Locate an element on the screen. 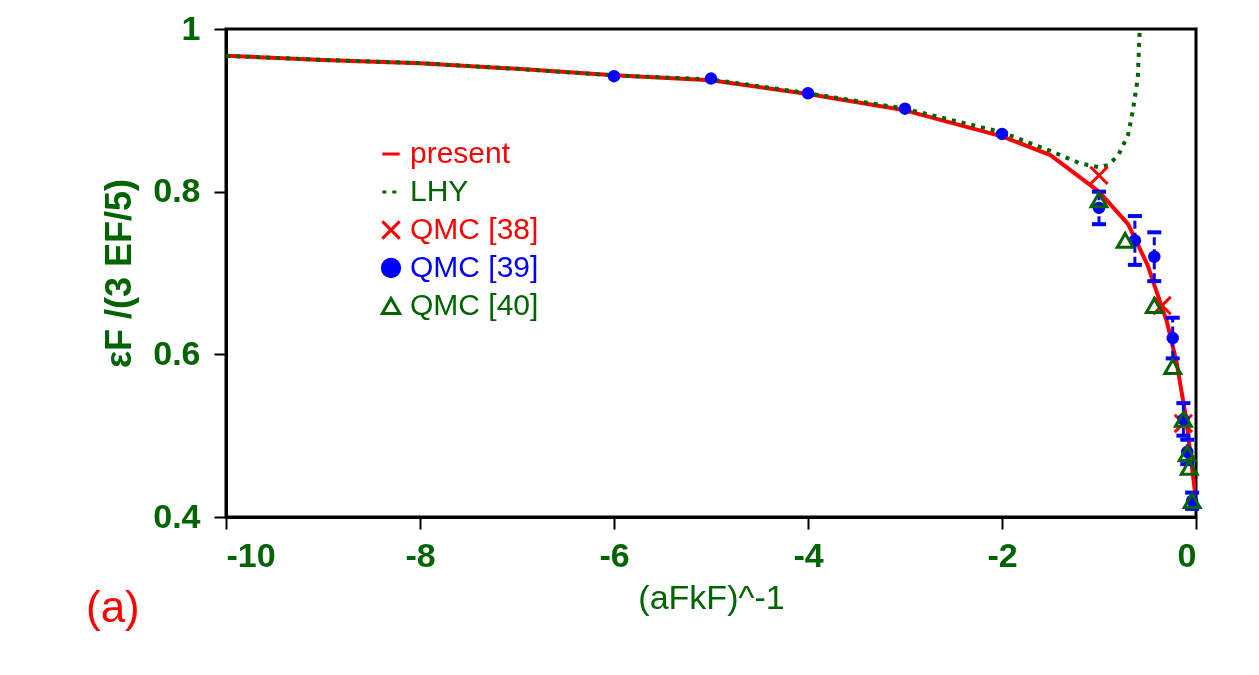 This screenshot has height=675, width=1259. x-tick-label: -8 is located at coordinates (420, 554).